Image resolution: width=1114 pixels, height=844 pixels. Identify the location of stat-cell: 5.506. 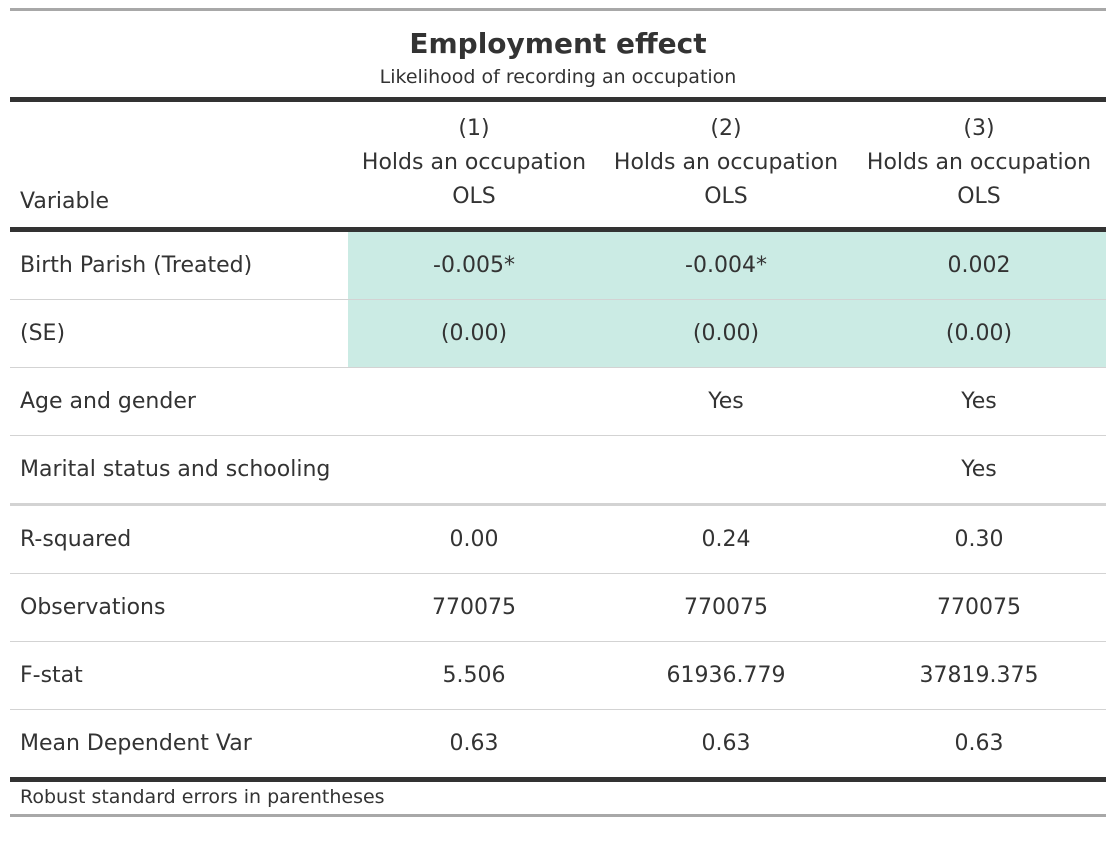
(474, 675).